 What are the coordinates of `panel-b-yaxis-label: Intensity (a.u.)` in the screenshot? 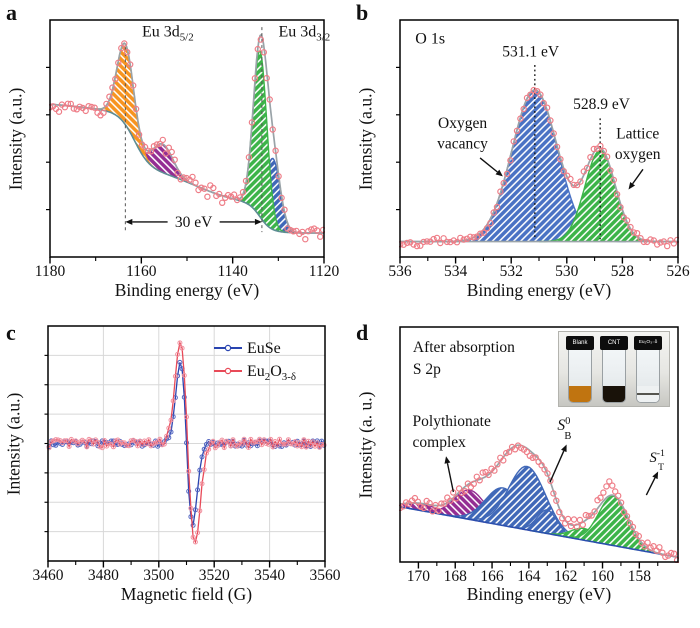 It's located at (365, 139).